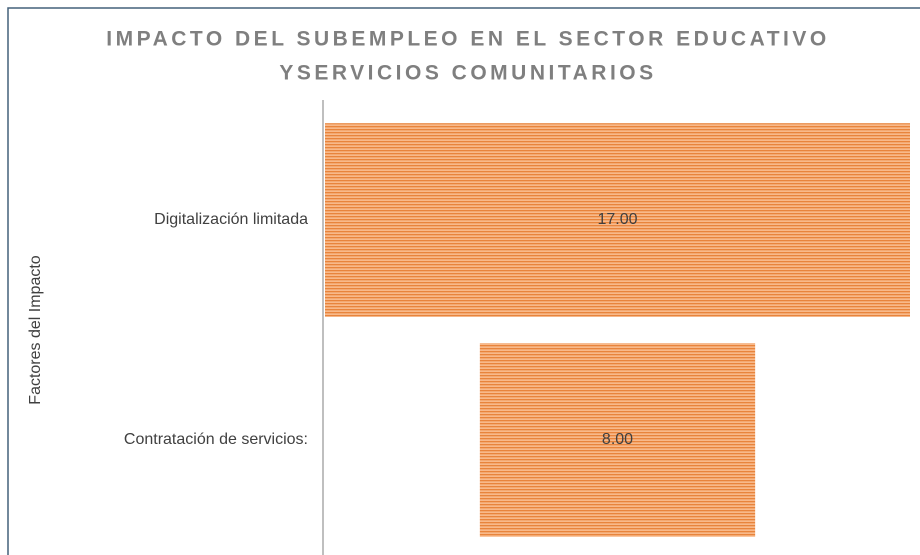 Image resolution: width=920 pixels, height=555 pixels. I want to click on y-tick-label: Digitalización limitada, so click(231, 219).